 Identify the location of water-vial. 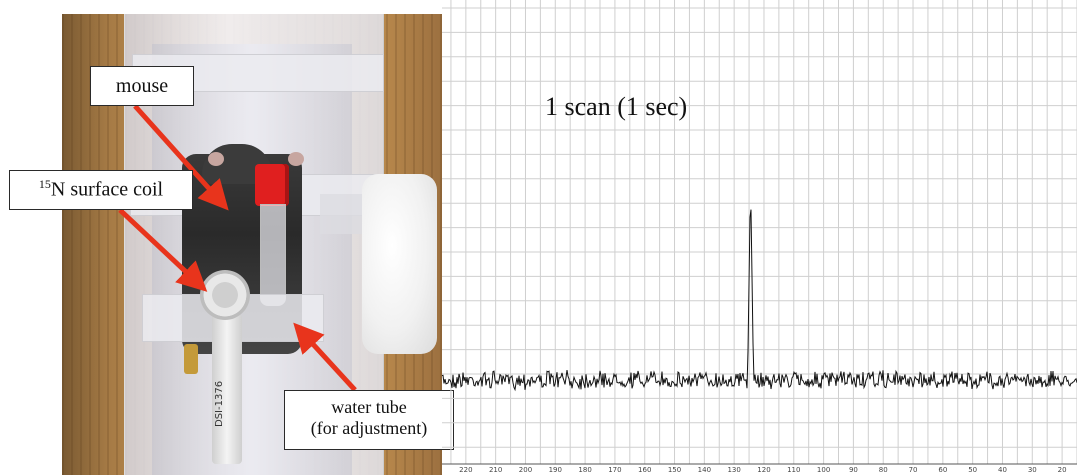
(273, 255).